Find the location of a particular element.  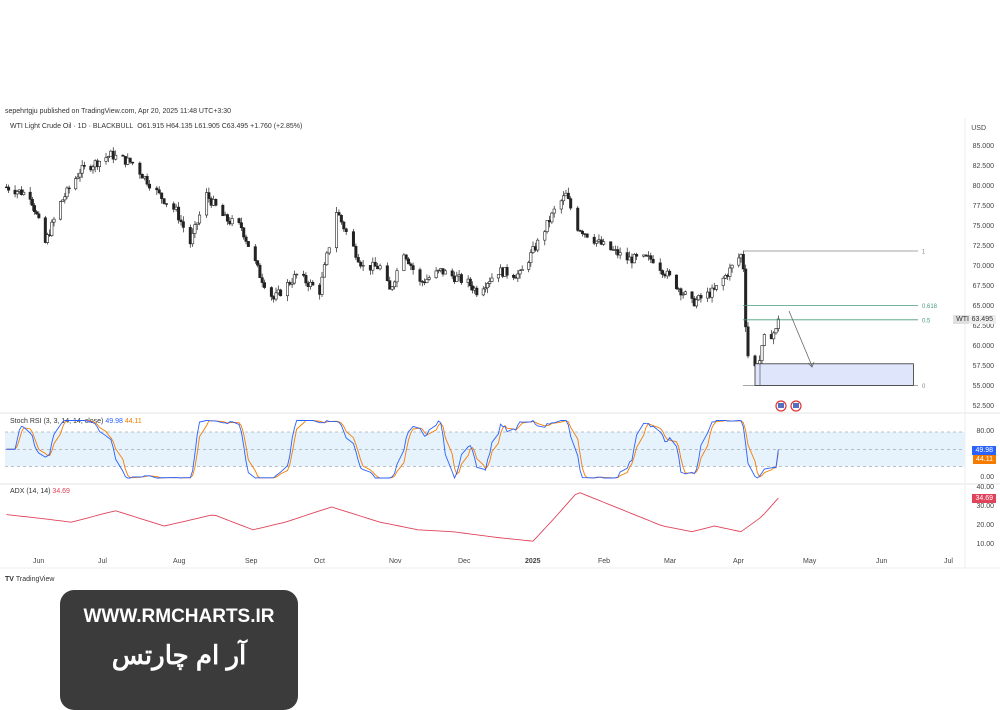

fib-level-label: 0.618 is located at coordinates (930, 307).